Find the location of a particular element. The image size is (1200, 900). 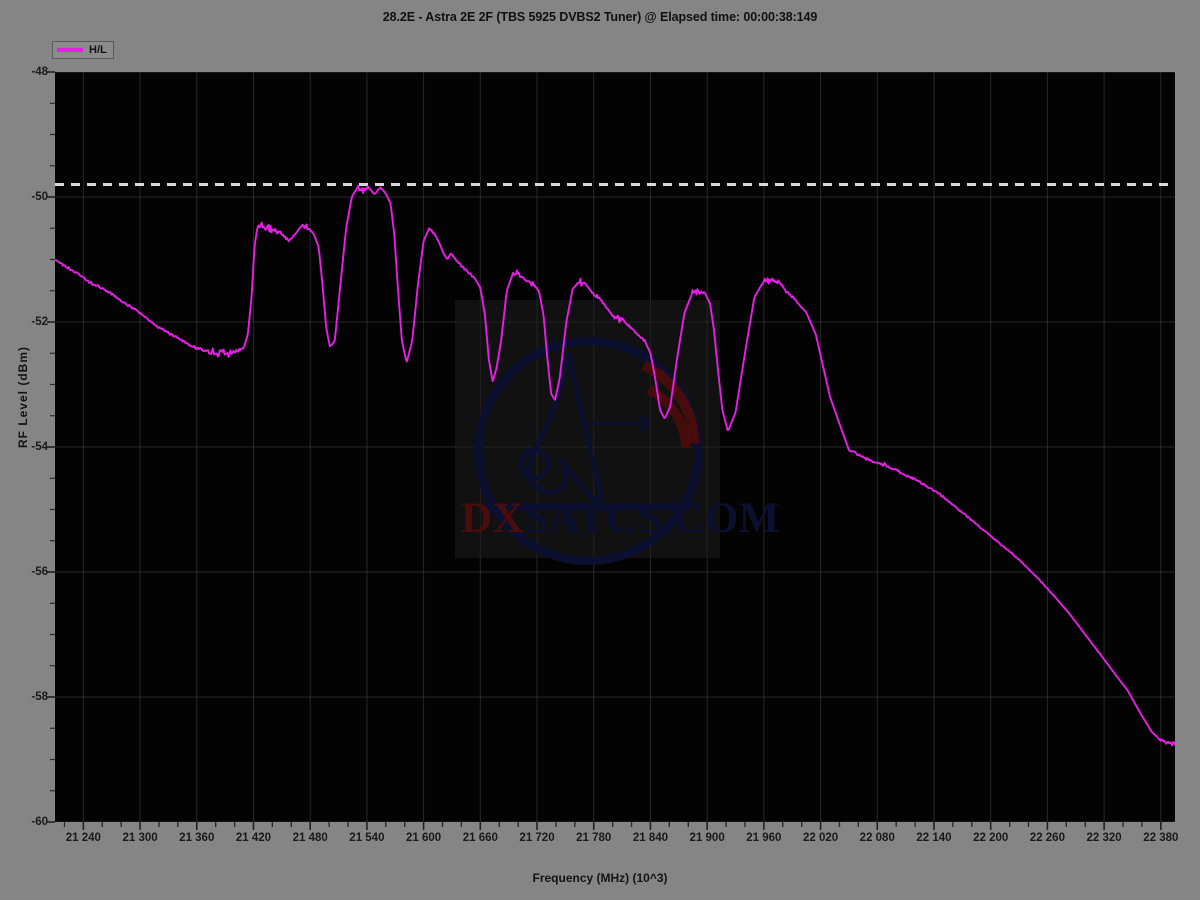

x-tick-label: 21 600 is located at coordinates (424, 838).